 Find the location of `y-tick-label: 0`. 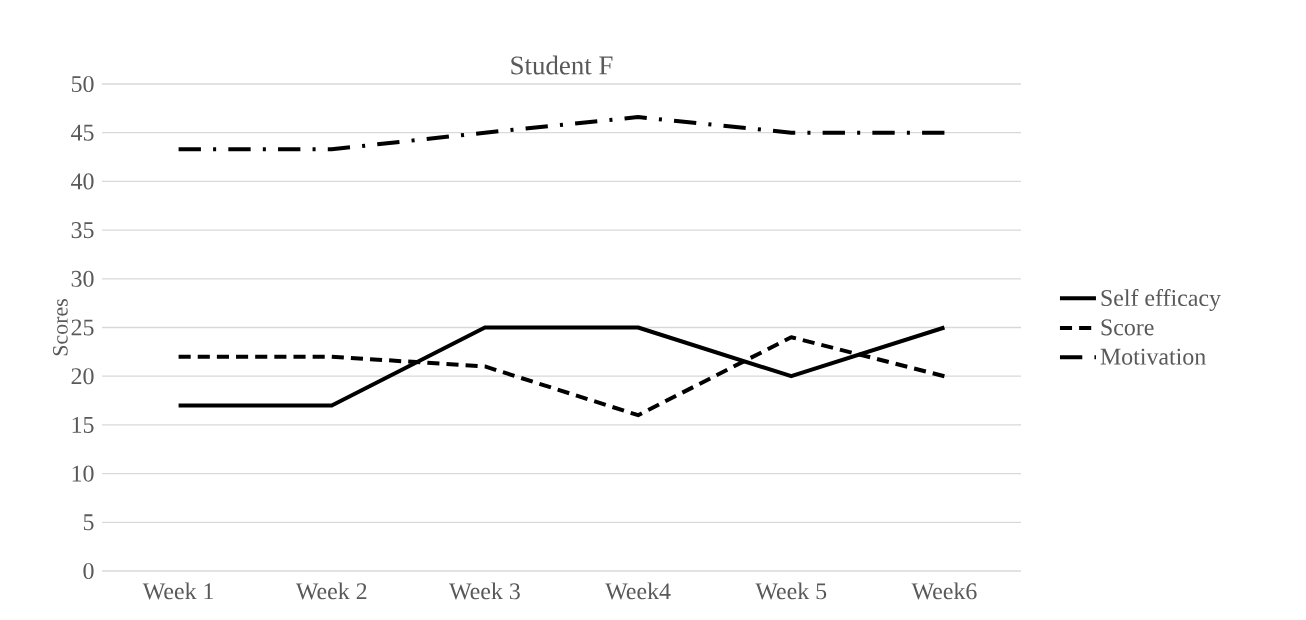

y-tick-label: 0 is located at coordinates (88, 571).